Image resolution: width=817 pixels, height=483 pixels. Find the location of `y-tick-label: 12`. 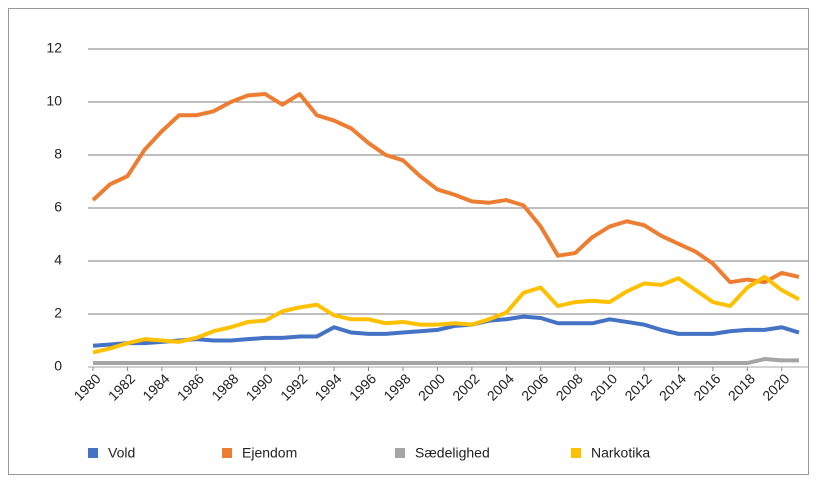

y-tick-label: 12 is located at coordinates (54, 48).